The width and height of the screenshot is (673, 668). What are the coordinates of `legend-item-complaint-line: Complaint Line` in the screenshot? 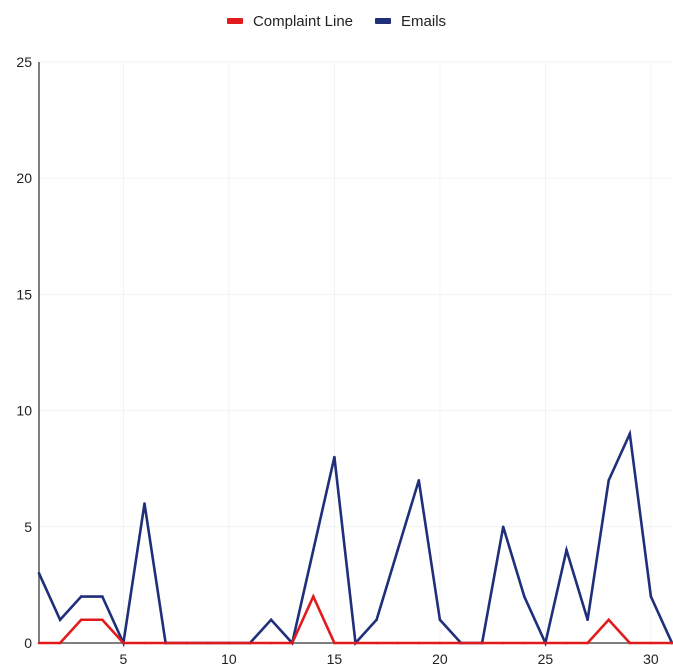 It's located at (290, 21).